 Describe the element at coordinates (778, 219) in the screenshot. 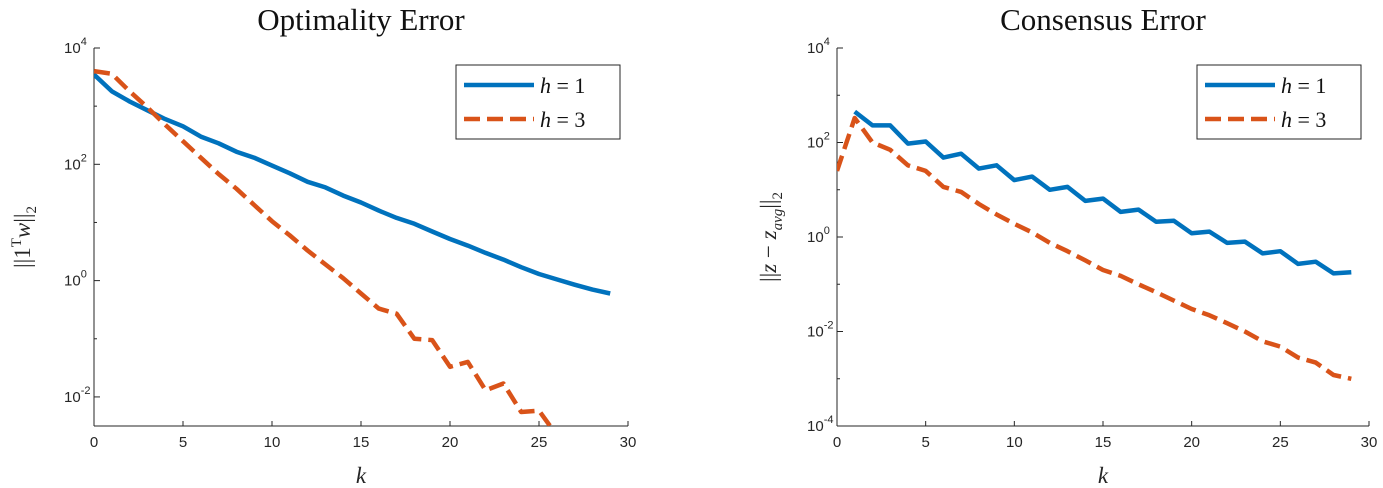

I see `y-label-subvar: avg` at that location.